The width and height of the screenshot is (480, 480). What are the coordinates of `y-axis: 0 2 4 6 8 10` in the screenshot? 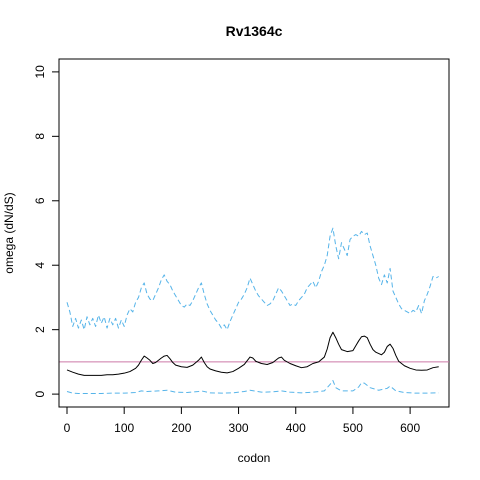 It's located at (46, 231).